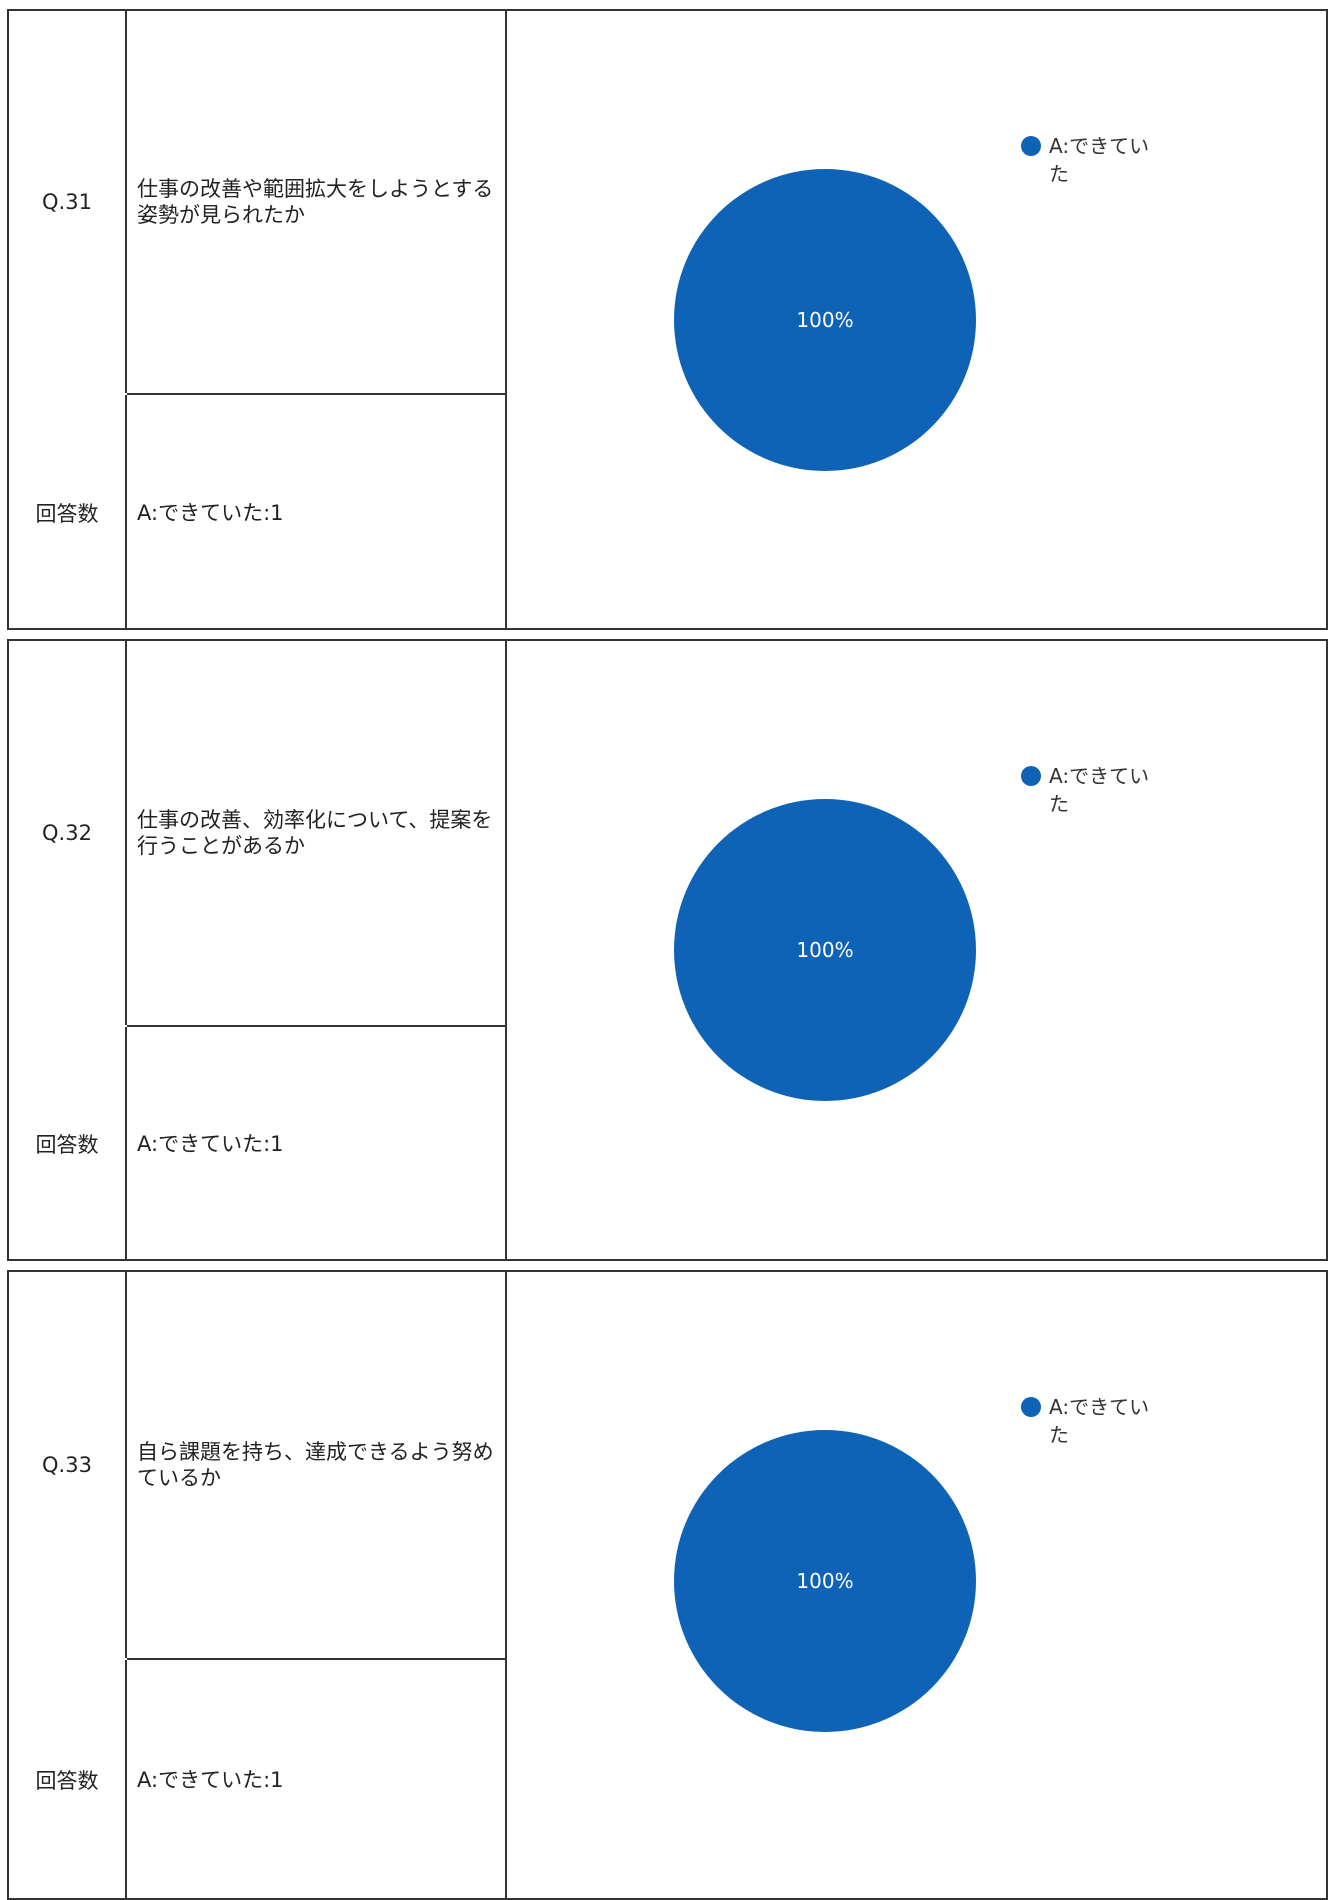 This screenshot has width=1331, height=1900. I want to click on question-text-cell: 仕事の改善、効率化について、提案を行うことがあるか, so click(317, 833).